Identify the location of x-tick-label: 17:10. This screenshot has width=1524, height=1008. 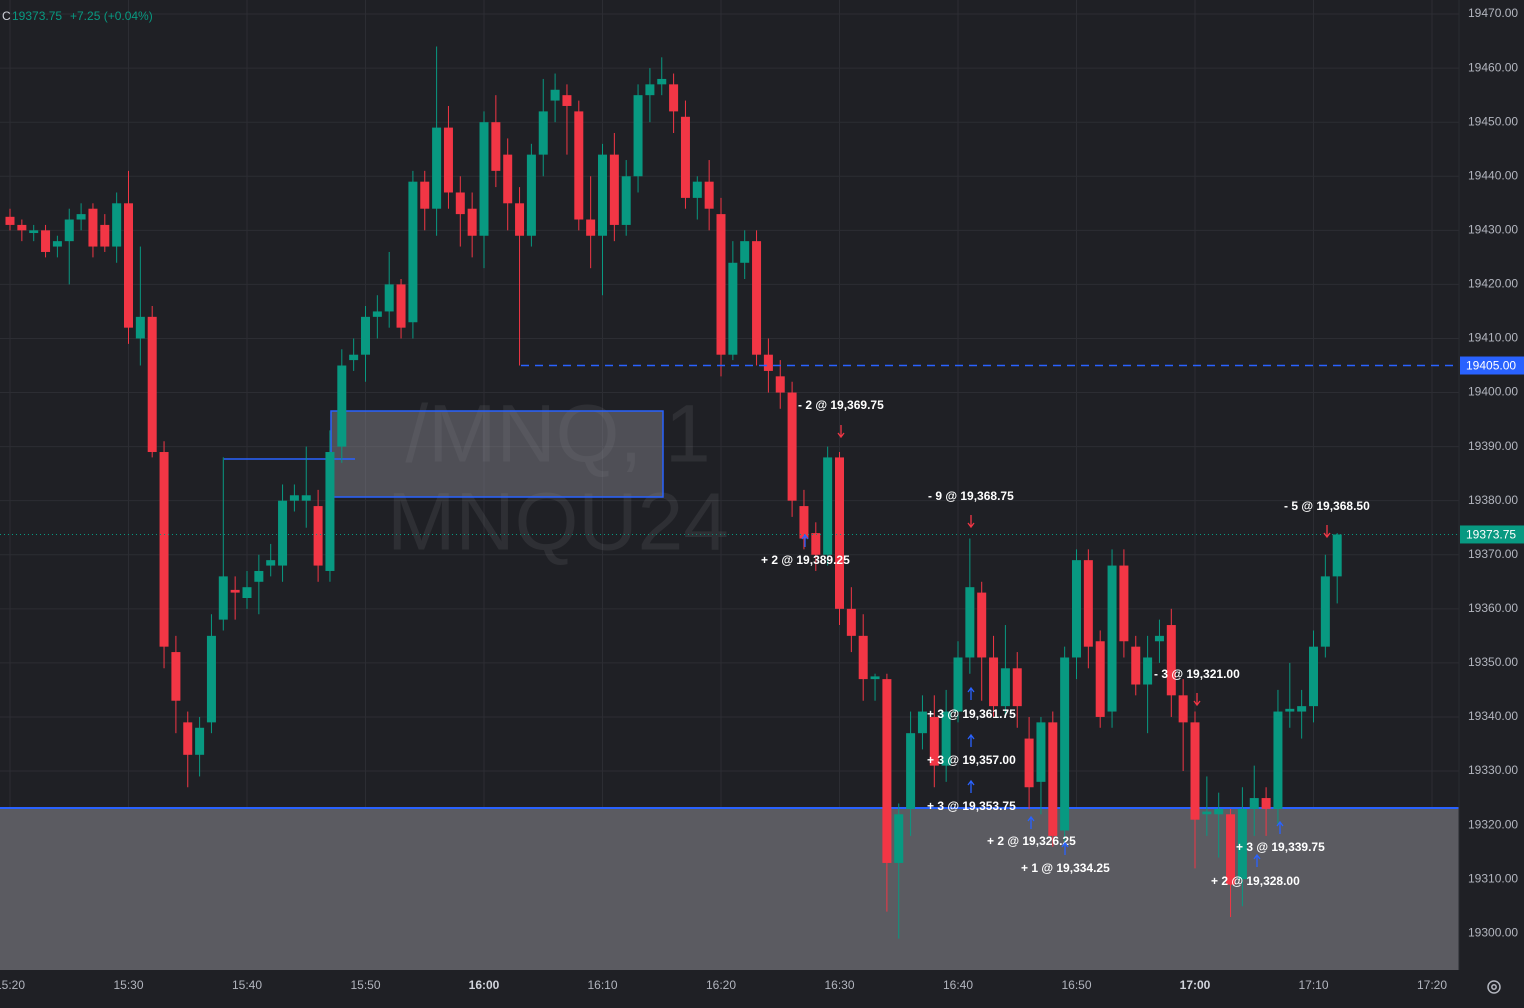
(1313, 985).